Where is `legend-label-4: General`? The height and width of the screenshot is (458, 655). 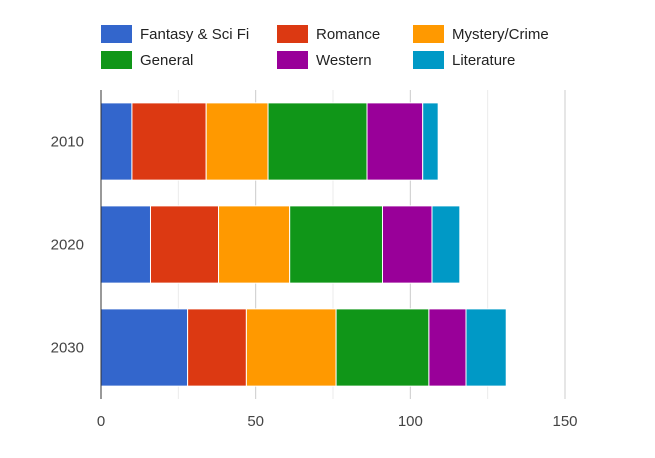 legend-label-4: General is located at coordinates (166, 60).